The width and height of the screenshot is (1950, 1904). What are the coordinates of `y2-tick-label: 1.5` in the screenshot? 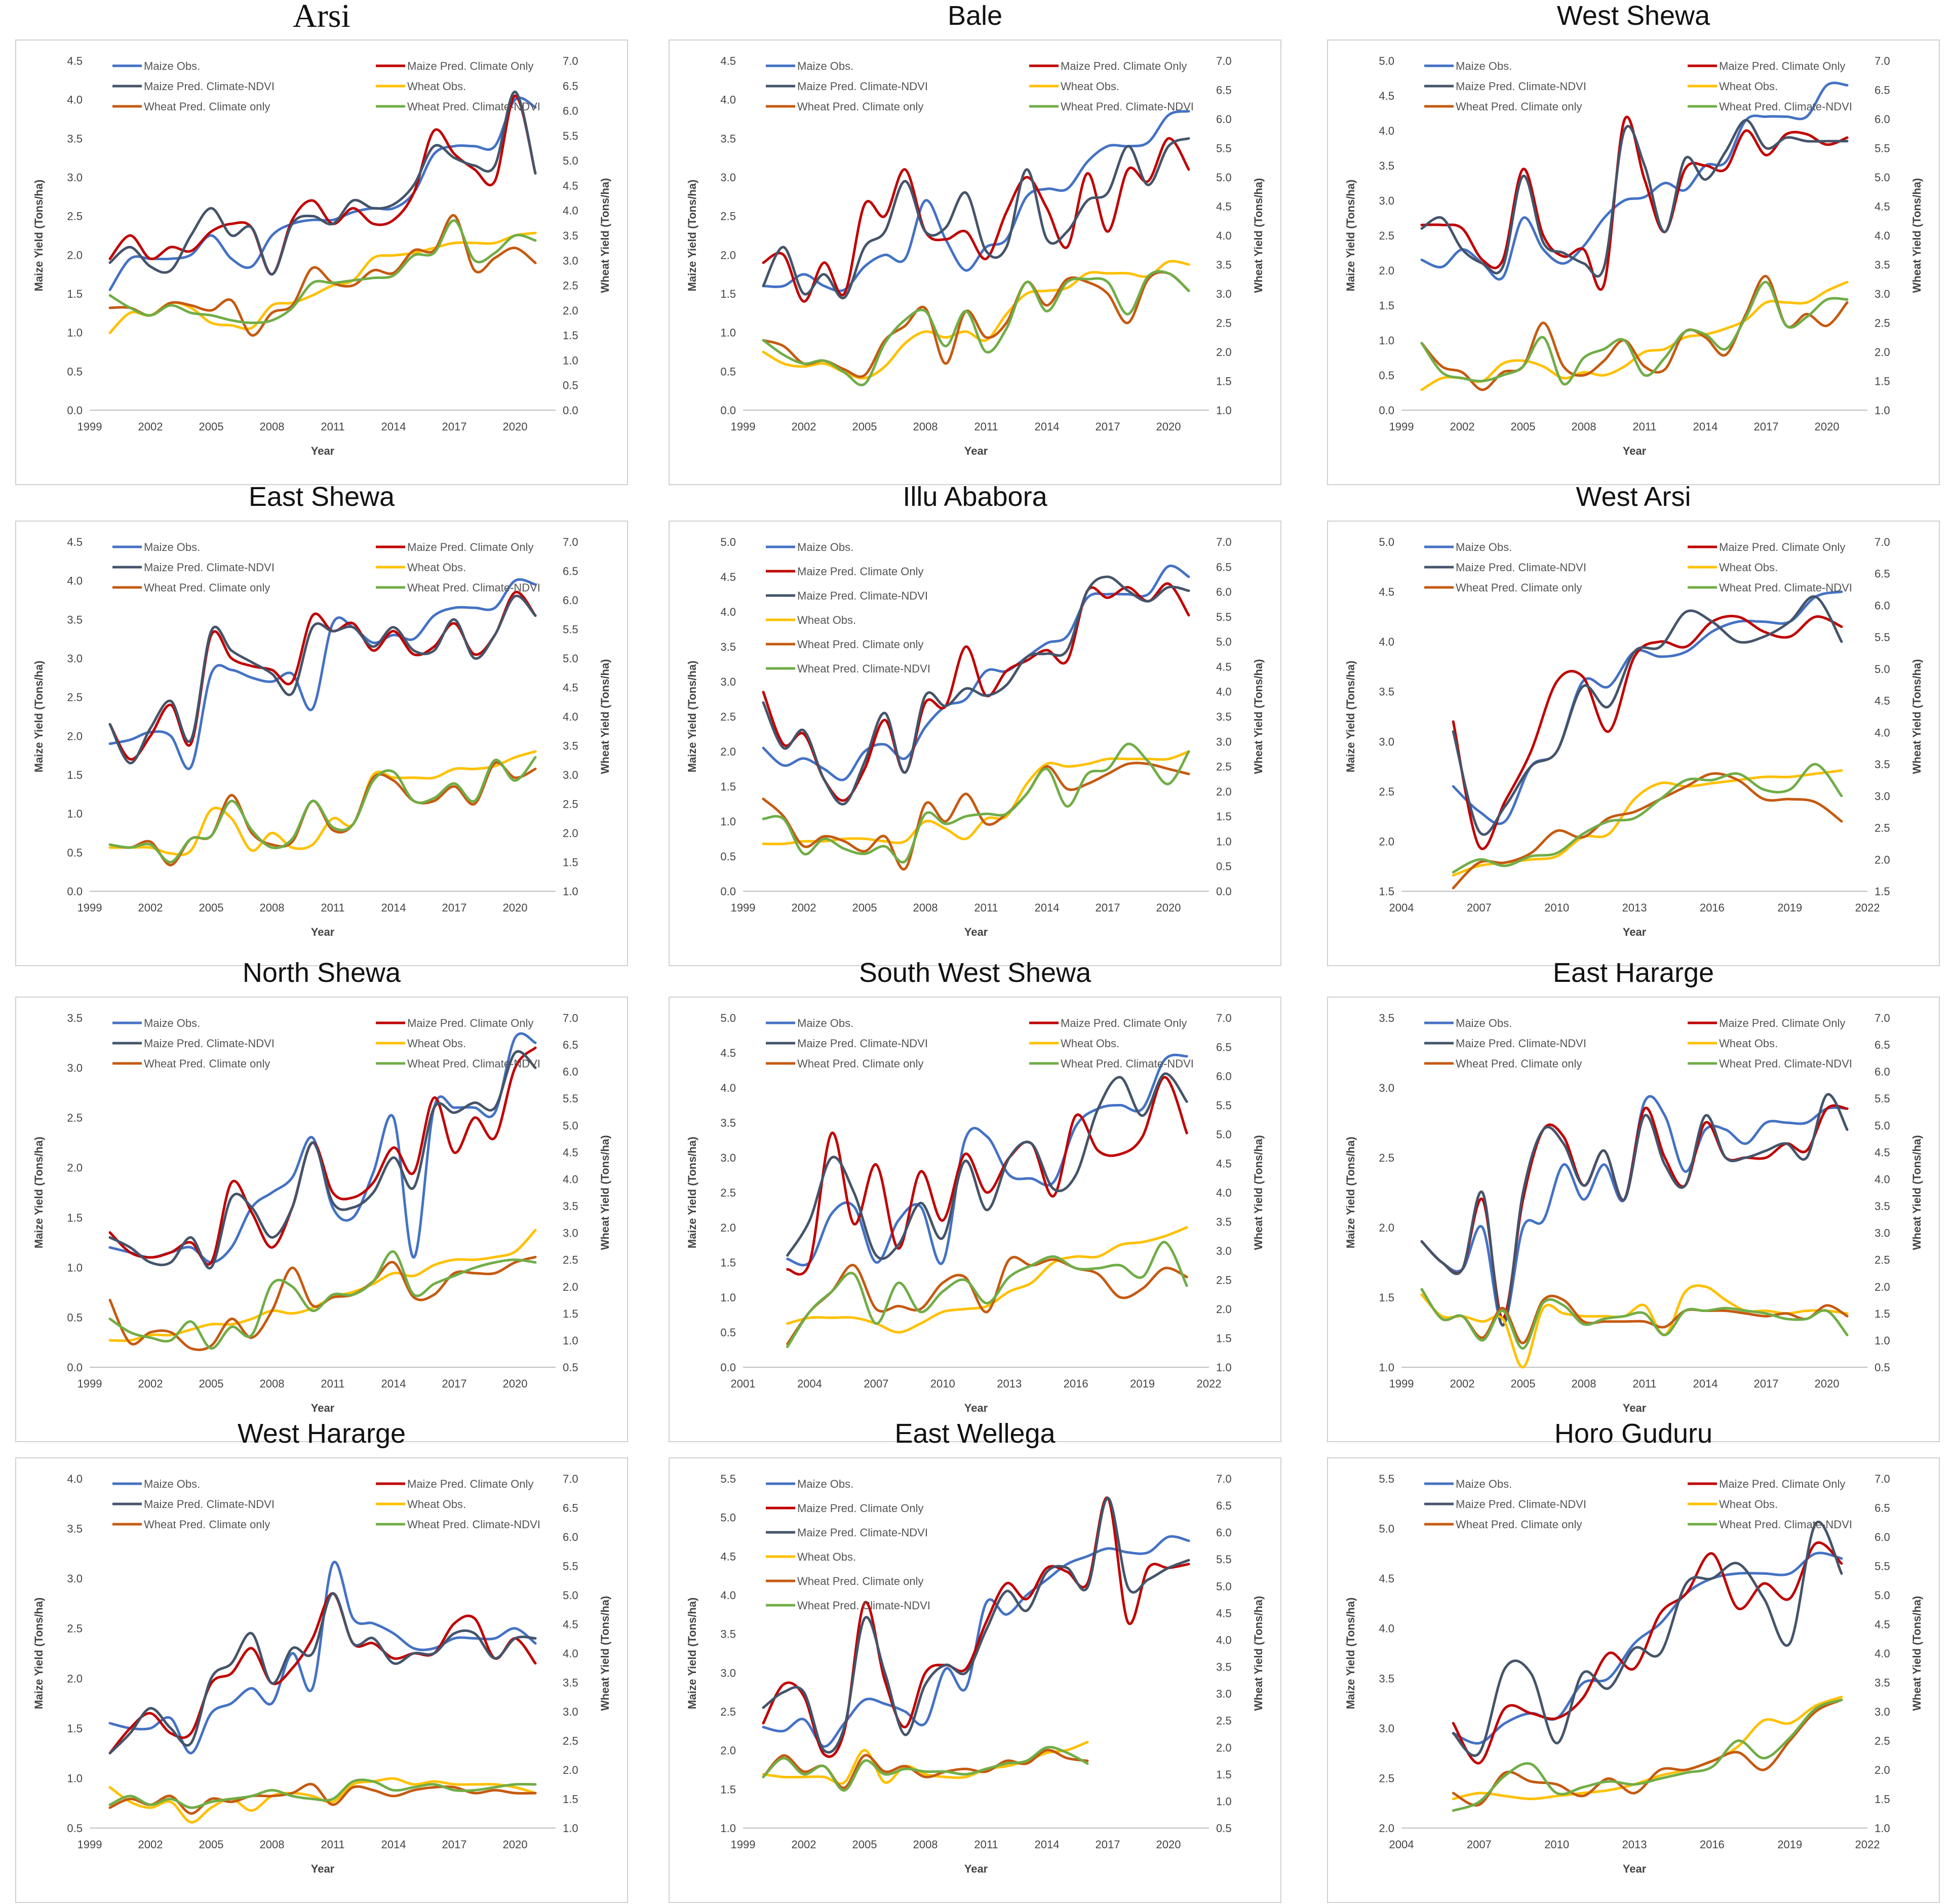 It's located at (1224, 816).